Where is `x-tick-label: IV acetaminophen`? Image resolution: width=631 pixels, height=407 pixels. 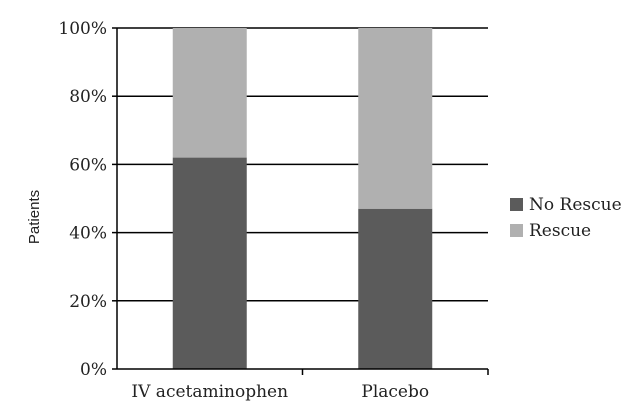
x-tick-label: IV acetaminophen is located at coordinates (209, 392).